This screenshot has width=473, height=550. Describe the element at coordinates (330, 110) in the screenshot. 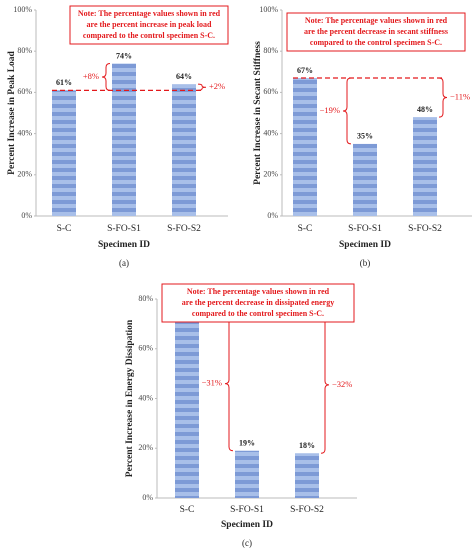

I see `annotation: −19%` at that location.